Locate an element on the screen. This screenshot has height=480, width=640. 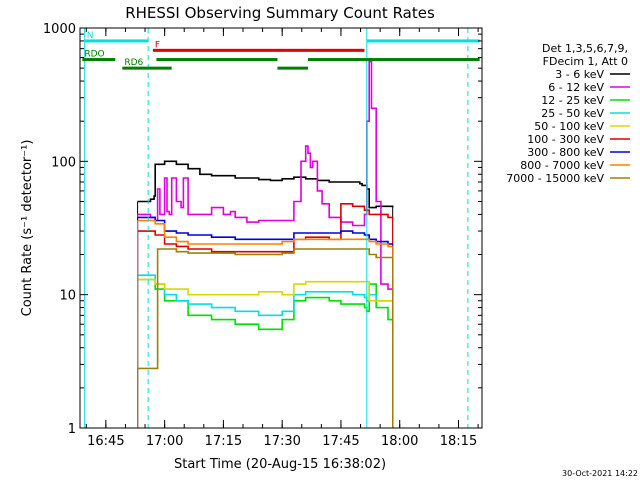
y-tick-label: 100 is located at coordinates (63, 162).